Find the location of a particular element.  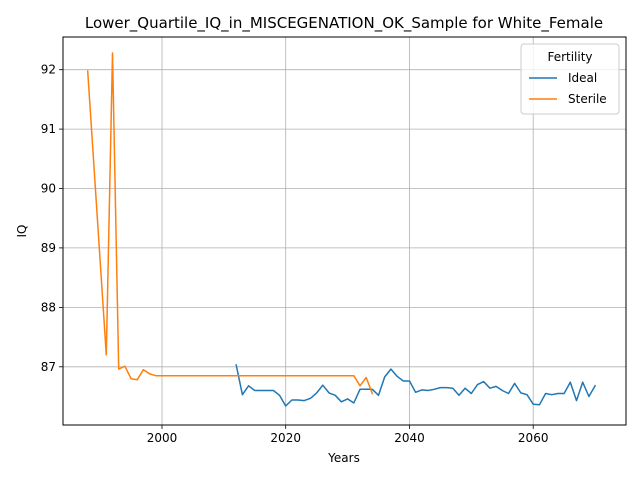

legend-label-ideal: Ideal is located at coordinates (582, 78).